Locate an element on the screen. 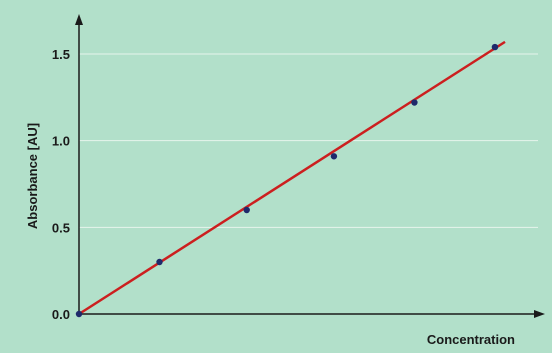 This screenshot has height=353, width=552. y-tick-label: 1.0 is located at coordinates (61, 141).